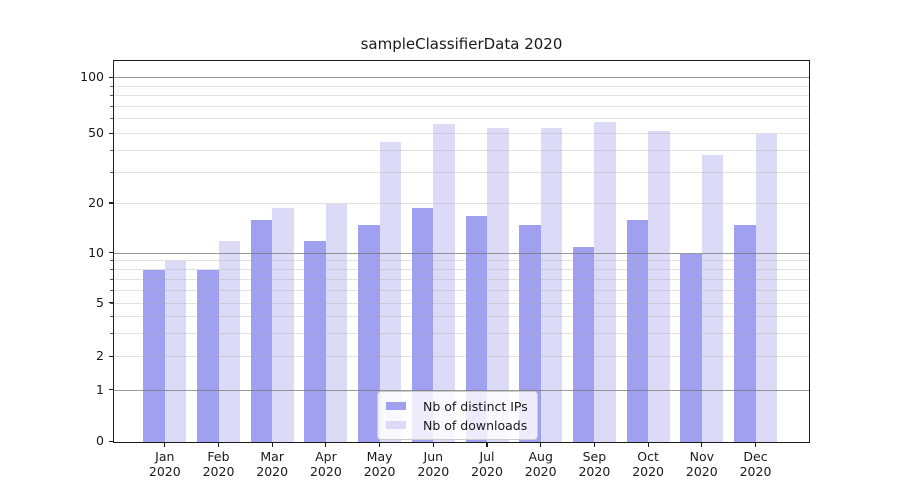 The height and width of the screenshot is (500, 900). I want to click on x-tick-label: Jun 2020, so click(433, 464).